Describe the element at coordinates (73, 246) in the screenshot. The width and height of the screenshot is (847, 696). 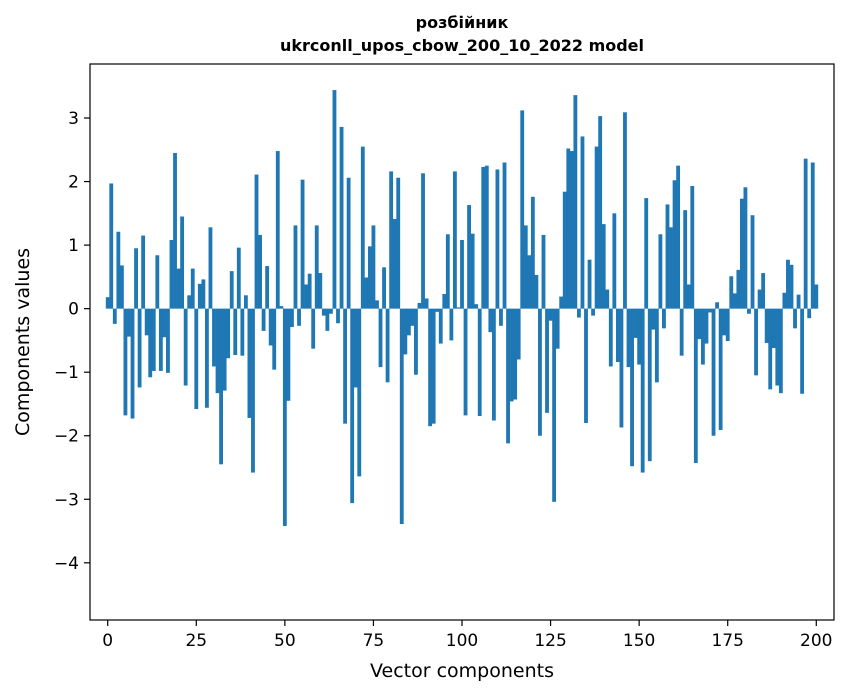
I see `y-tick-label: 1` at that location.